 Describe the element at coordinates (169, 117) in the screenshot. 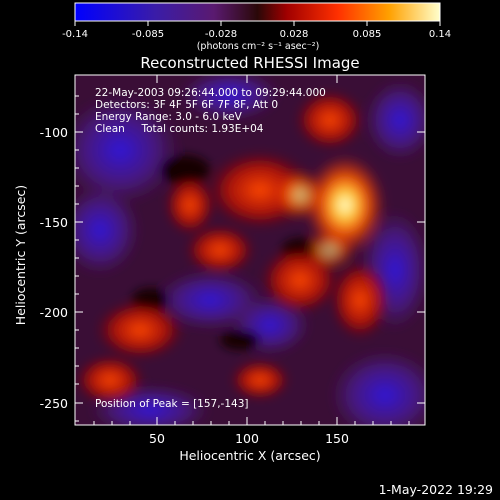

I see `info-energy: Energy Range: 3.0 - 6.0 keV` at that location.